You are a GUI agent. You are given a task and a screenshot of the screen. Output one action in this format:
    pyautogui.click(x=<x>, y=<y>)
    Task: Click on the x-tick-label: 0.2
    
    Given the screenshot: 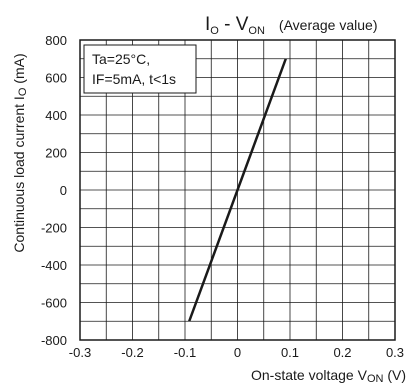 What is the action you would take?
    pyautogui.click(x=342, y=352)
    